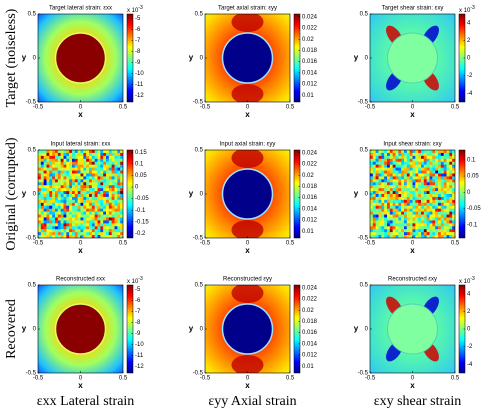  Describe the element at coordinates (310, 165) in the screenshot. I see `colorbar-tick-label: 0.022` at that location.